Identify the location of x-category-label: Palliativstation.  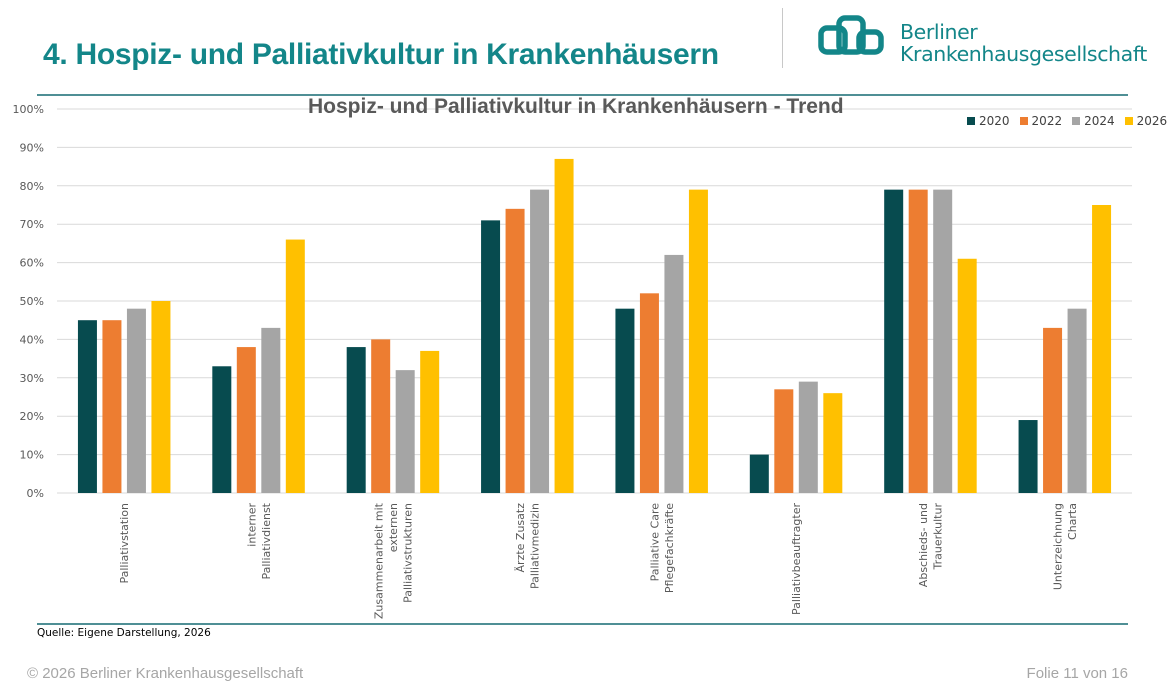
(124, 543).